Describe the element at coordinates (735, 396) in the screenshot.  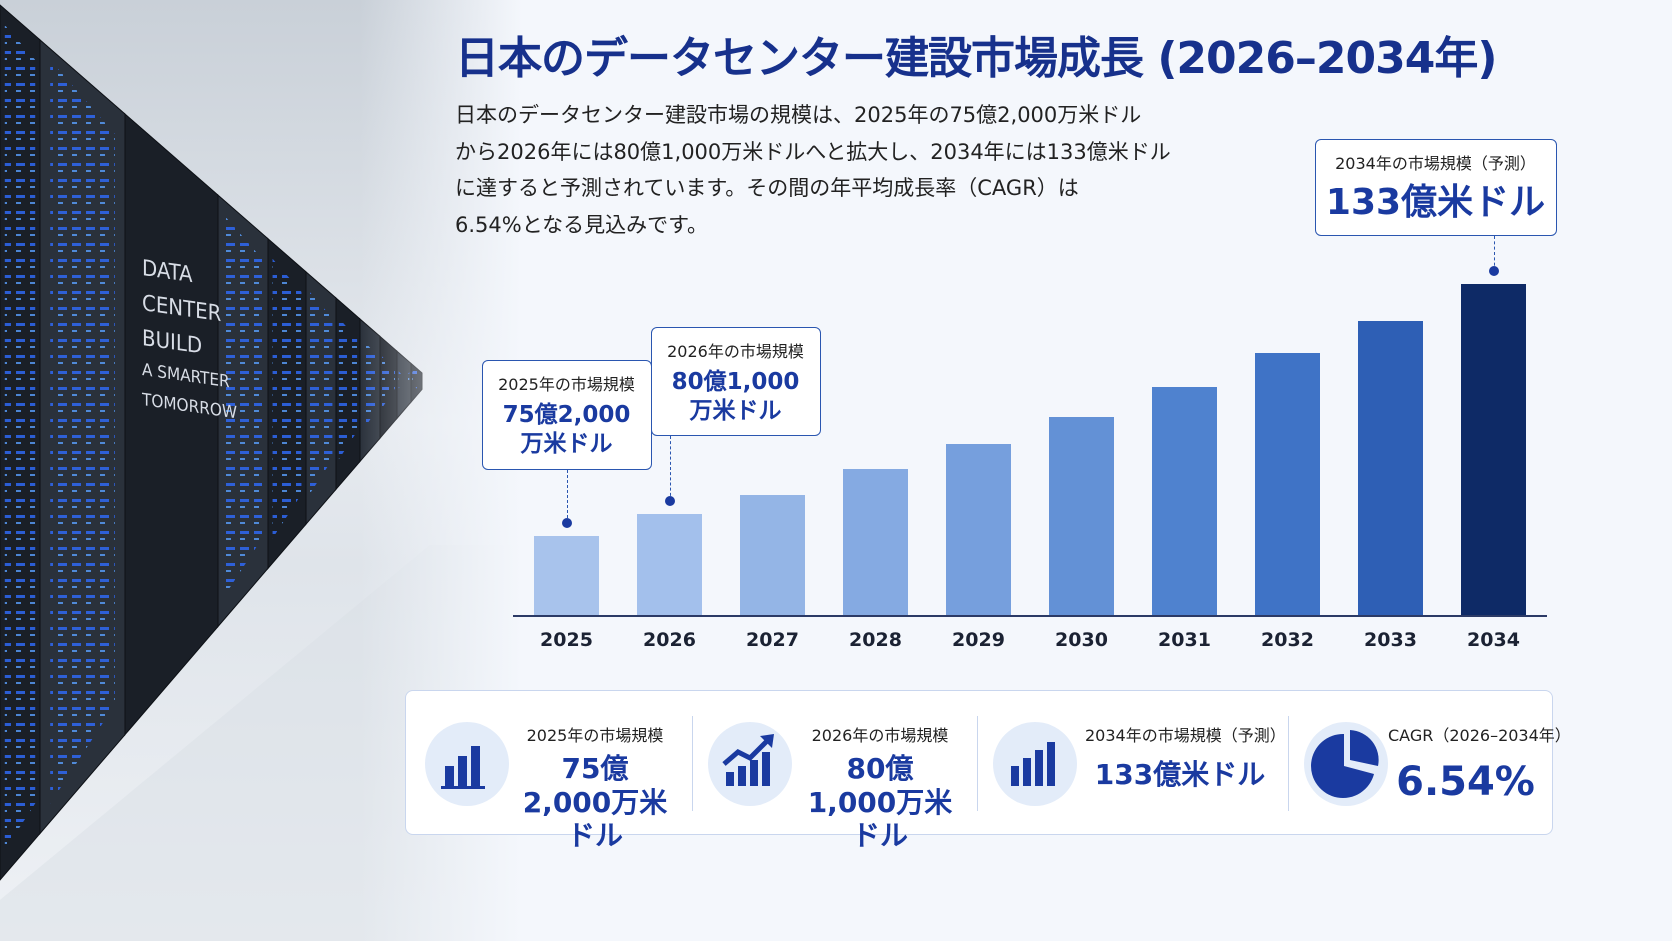
I see `callout-value: 80億1,000万米ドル` at that location.